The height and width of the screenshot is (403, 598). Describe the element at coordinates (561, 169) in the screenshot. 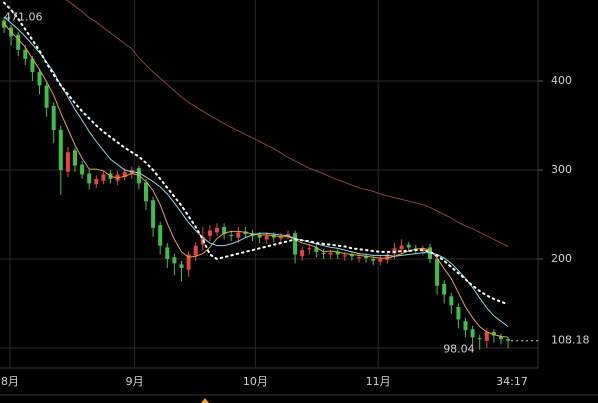

I see `y-tick-label: 300` at that location.